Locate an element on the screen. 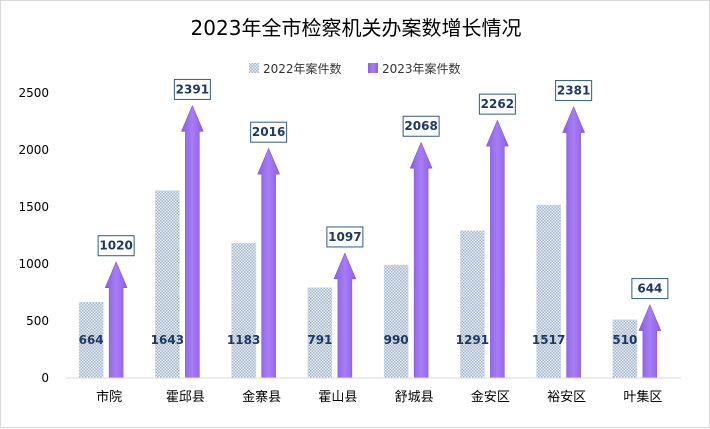 This screenshot has height=429, width=710. x-tick-label: 霍邱县 is located at coordinates (185, 397).